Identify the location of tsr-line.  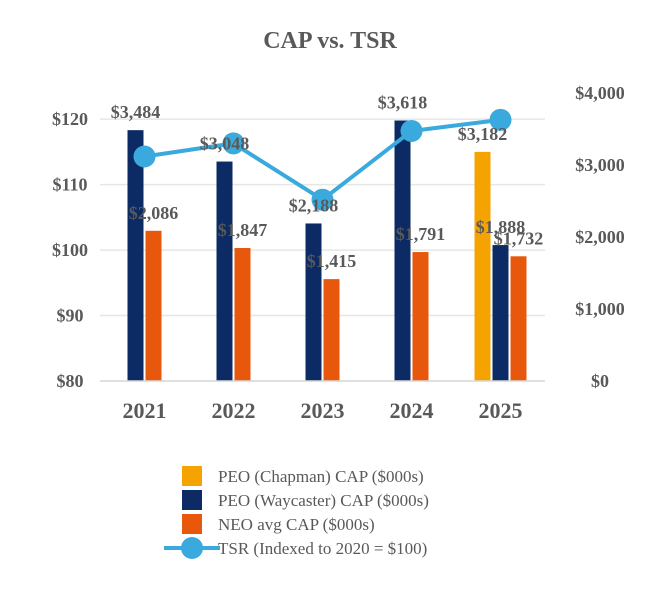
(322, 159).